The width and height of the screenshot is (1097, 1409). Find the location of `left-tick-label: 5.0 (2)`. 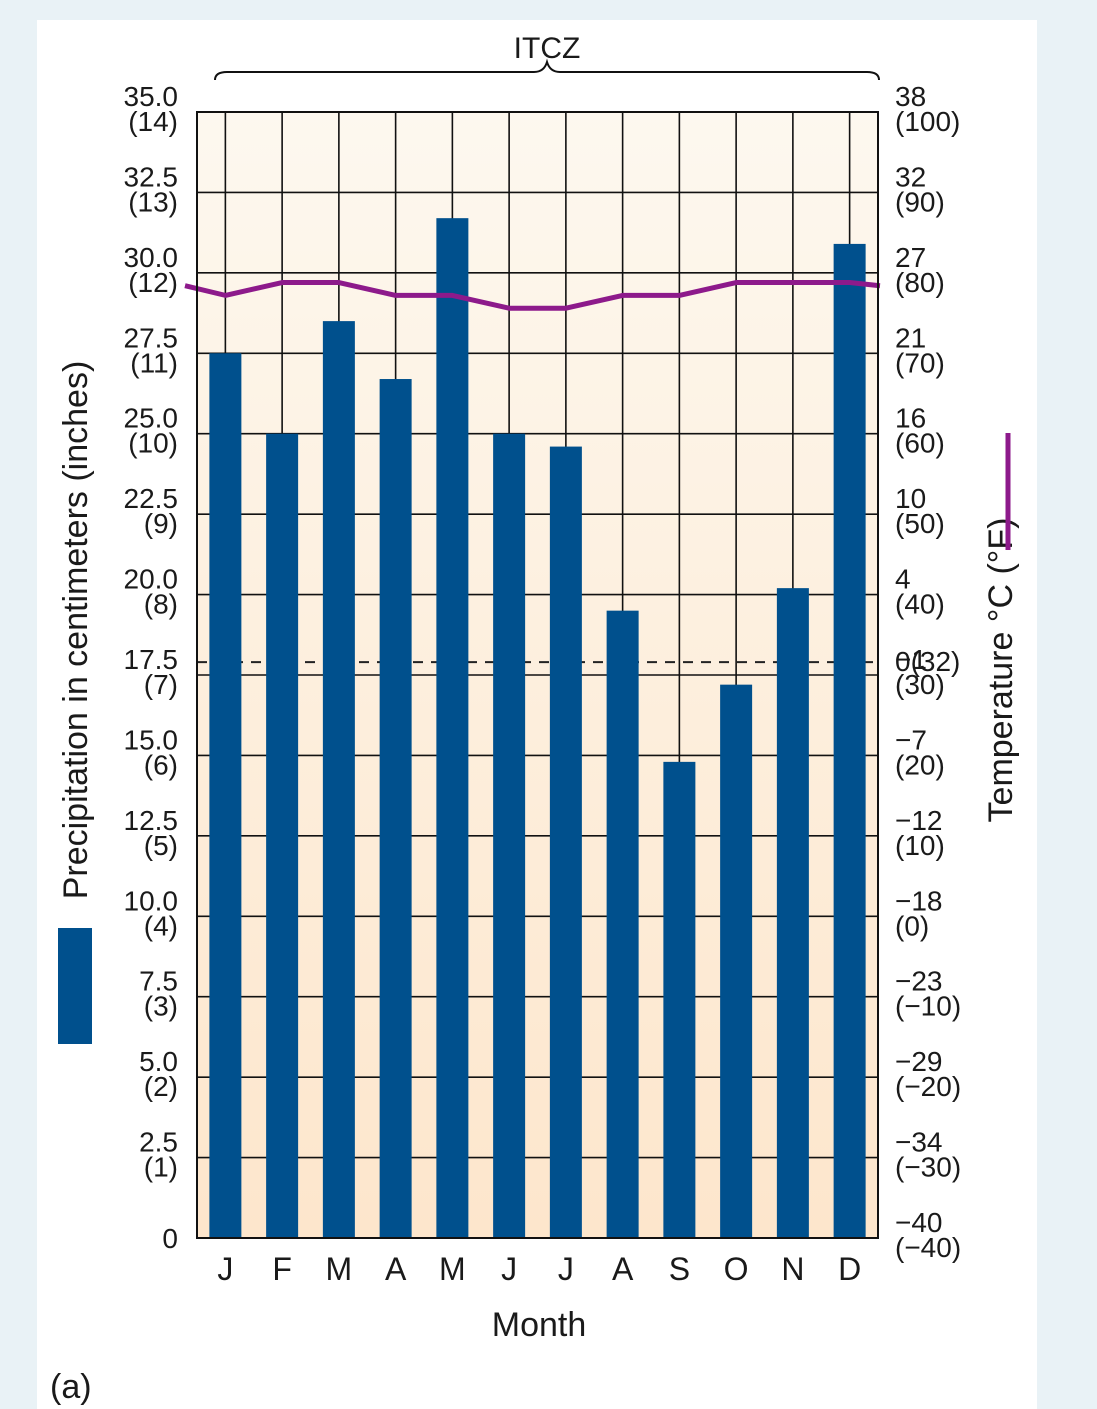

left-tick-label: 5.0 (2) is located at coordinates (158, 1074).